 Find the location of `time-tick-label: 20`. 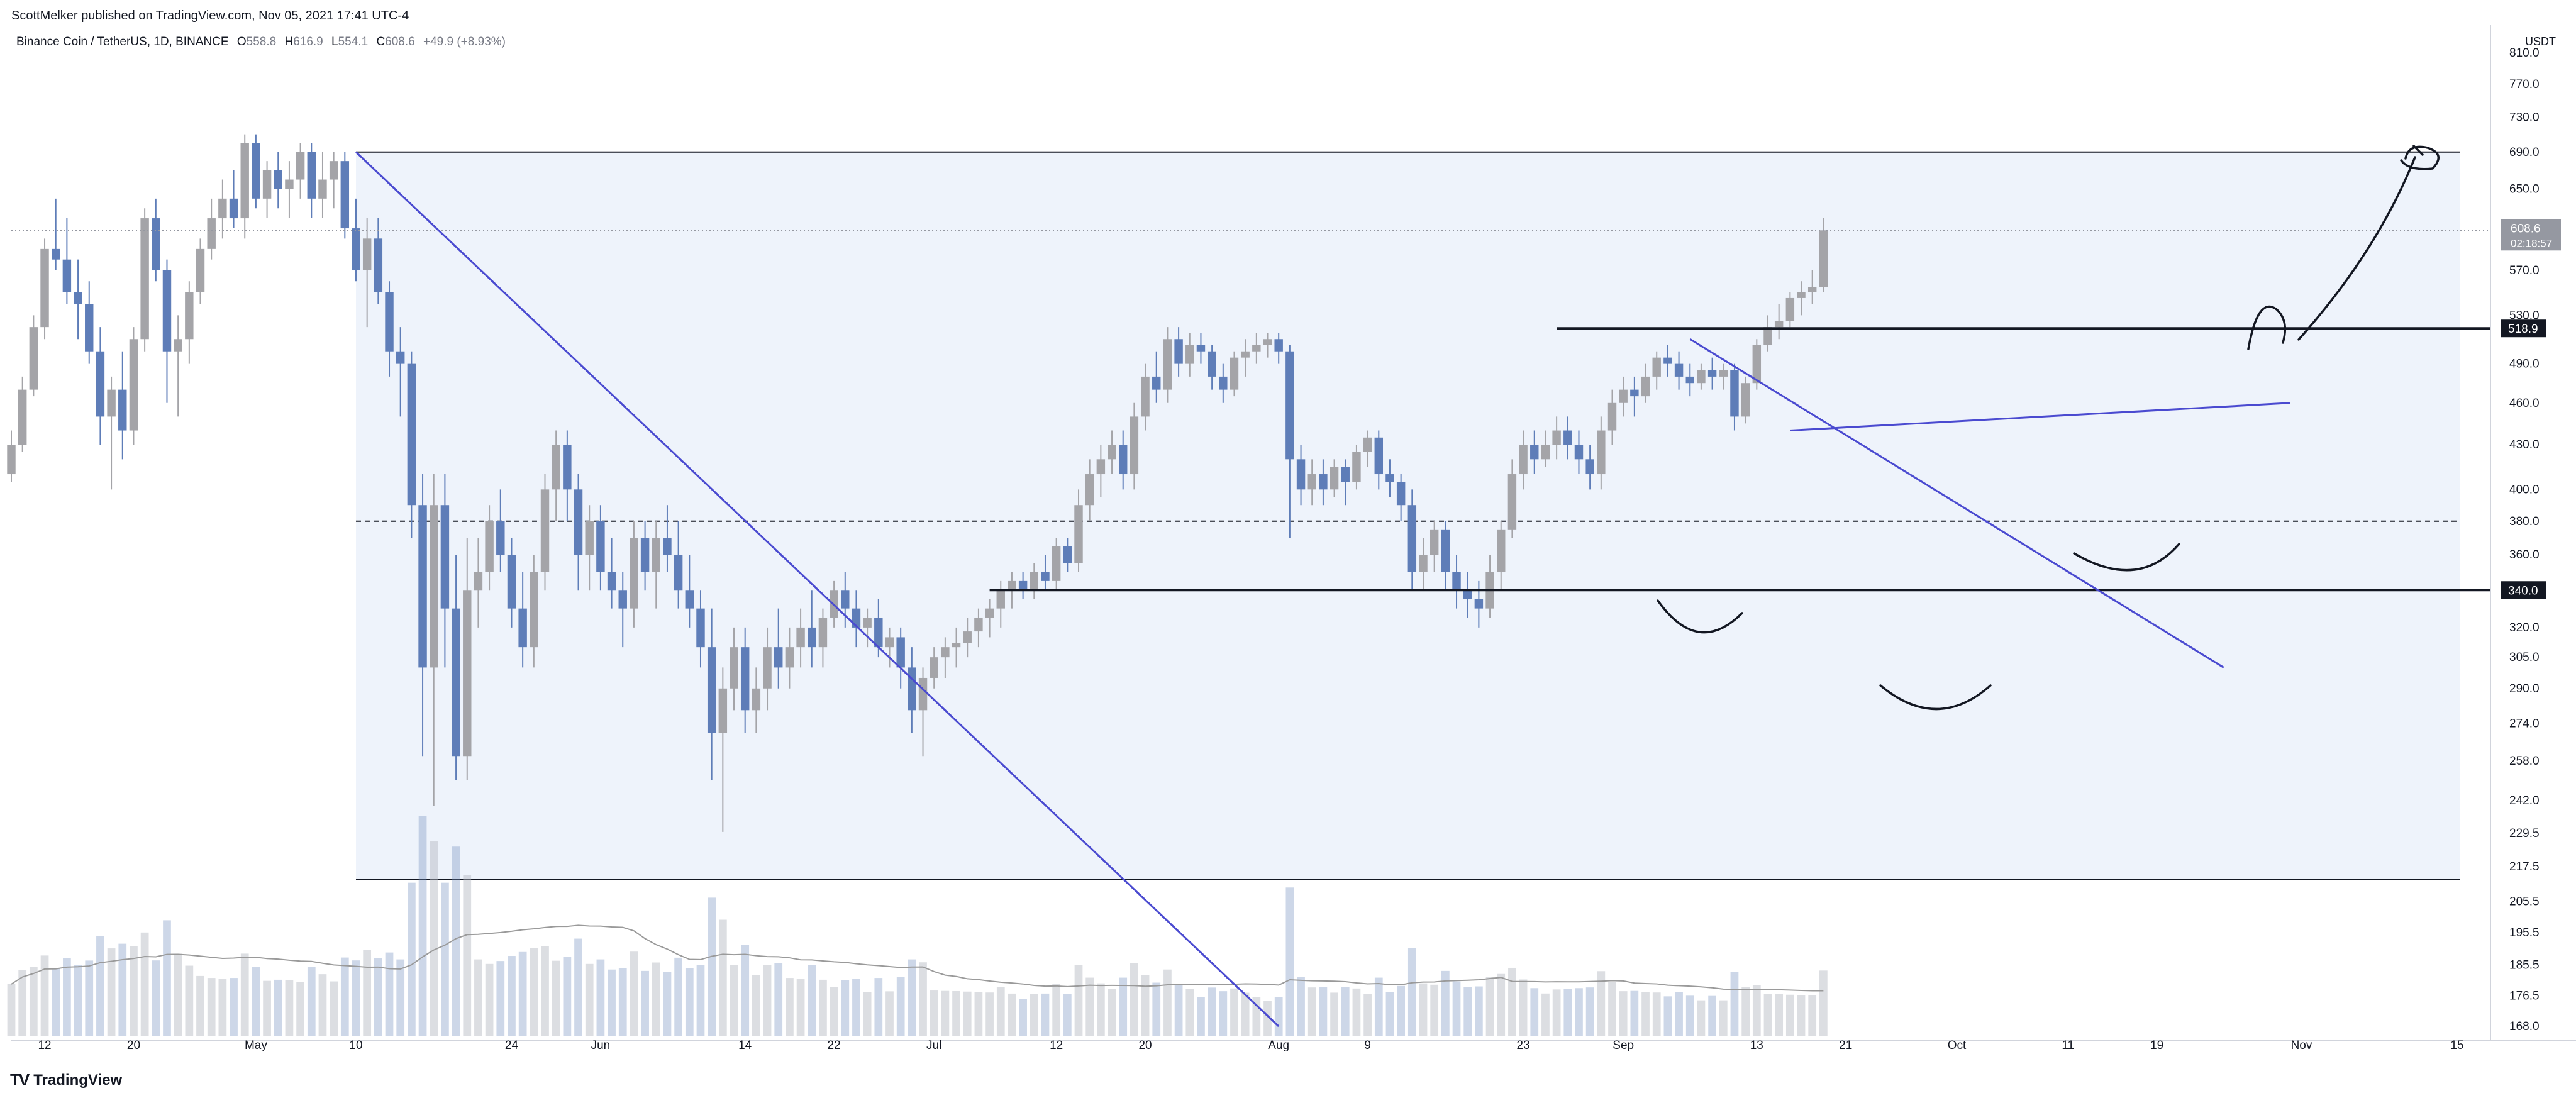

time-tick-label: 20 is located at coordinates (1145, 1045).